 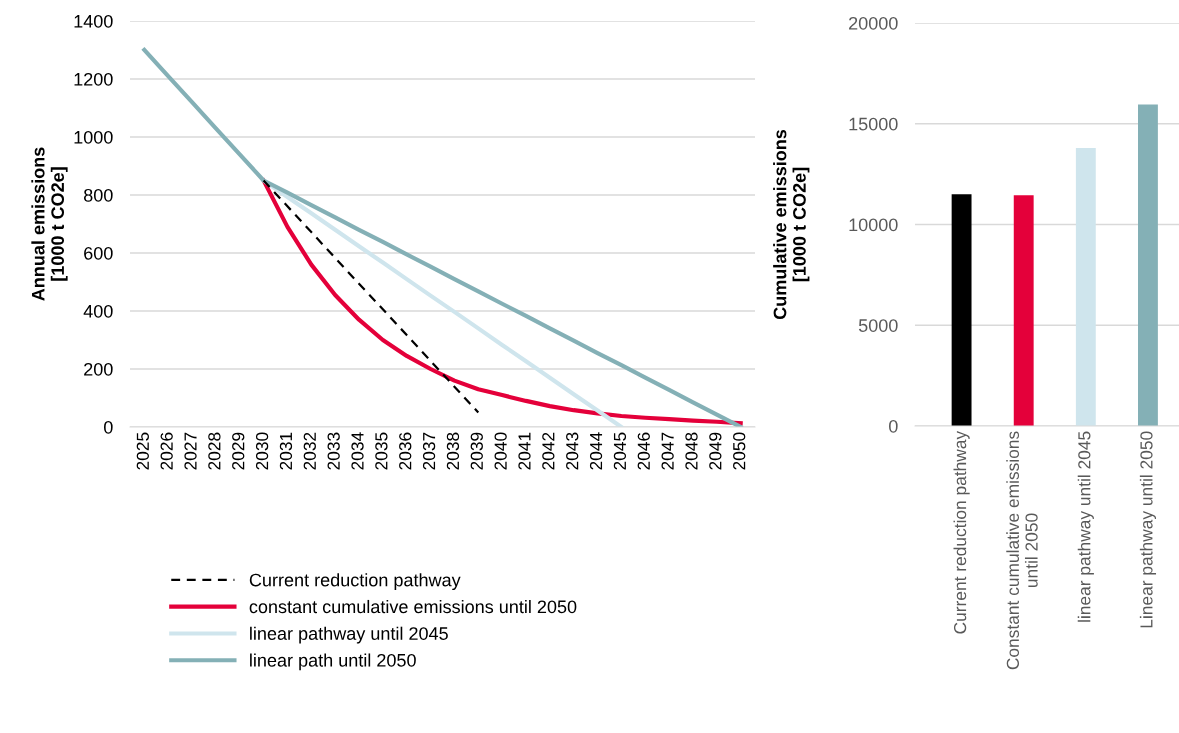 I want to click on x-tick-label: 2043, so click(x=572, y=451).